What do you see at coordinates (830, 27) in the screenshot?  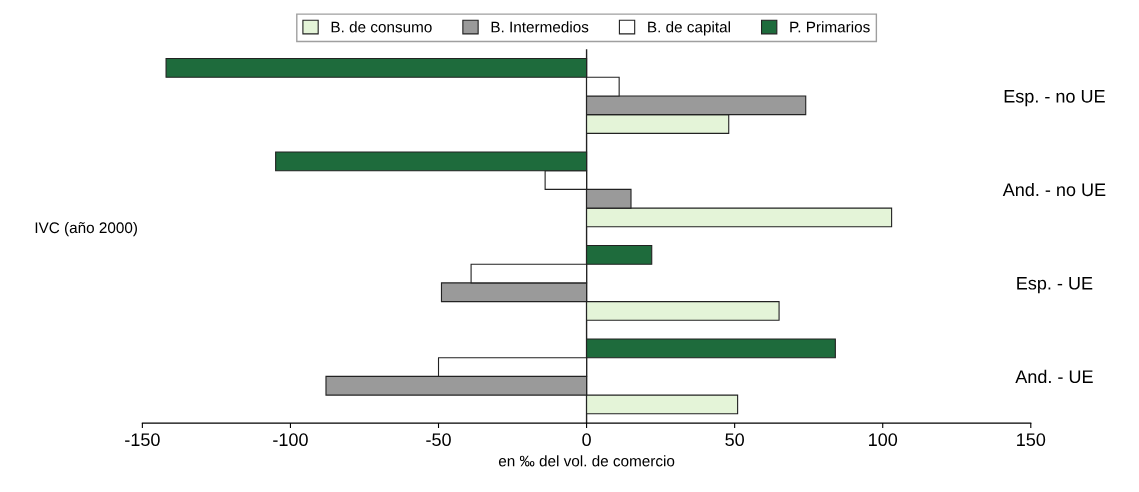 I see `legend-label: P. Primarios` at bounding box center [830, 27].